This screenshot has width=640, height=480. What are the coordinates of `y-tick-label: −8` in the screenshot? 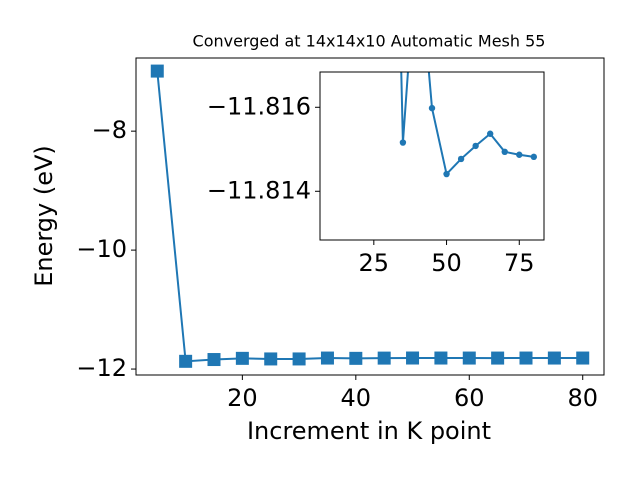 It's located at (109, 130).